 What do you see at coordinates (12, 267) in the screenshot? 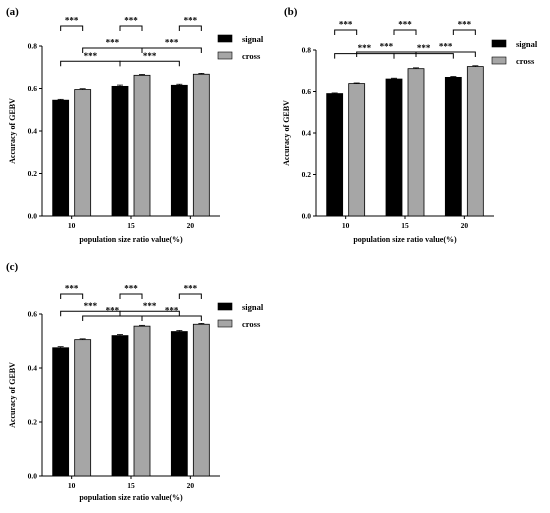
I see `panel-label: (c)` at bounding box center [12, 267].